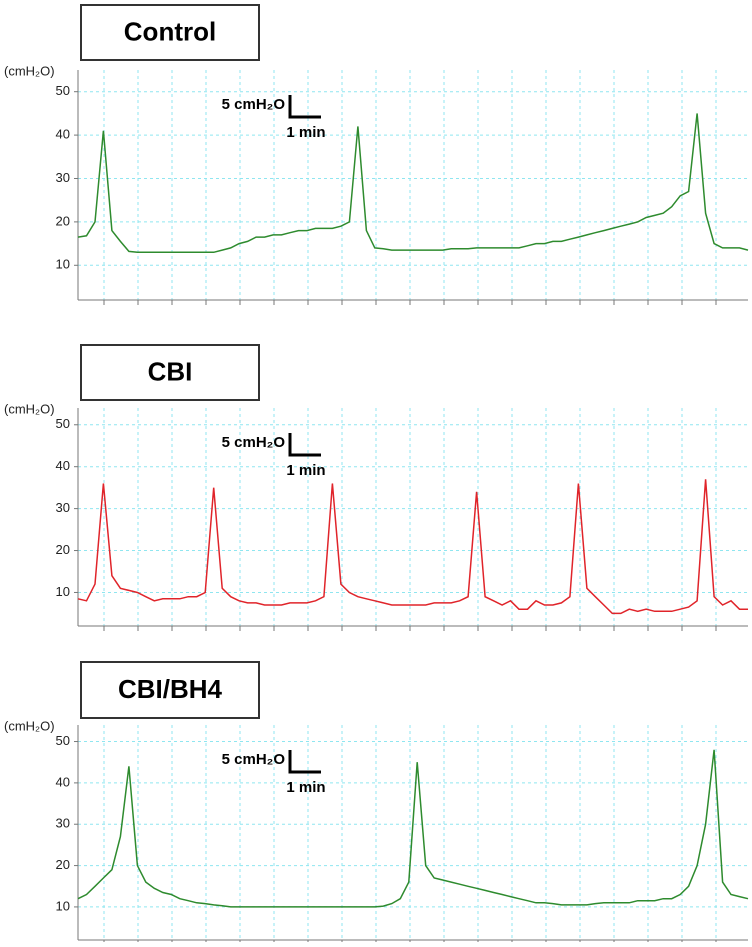 The height and width of the screenshot is (947, 752). I want to click on panel-title: CBI, so click(170, 371).